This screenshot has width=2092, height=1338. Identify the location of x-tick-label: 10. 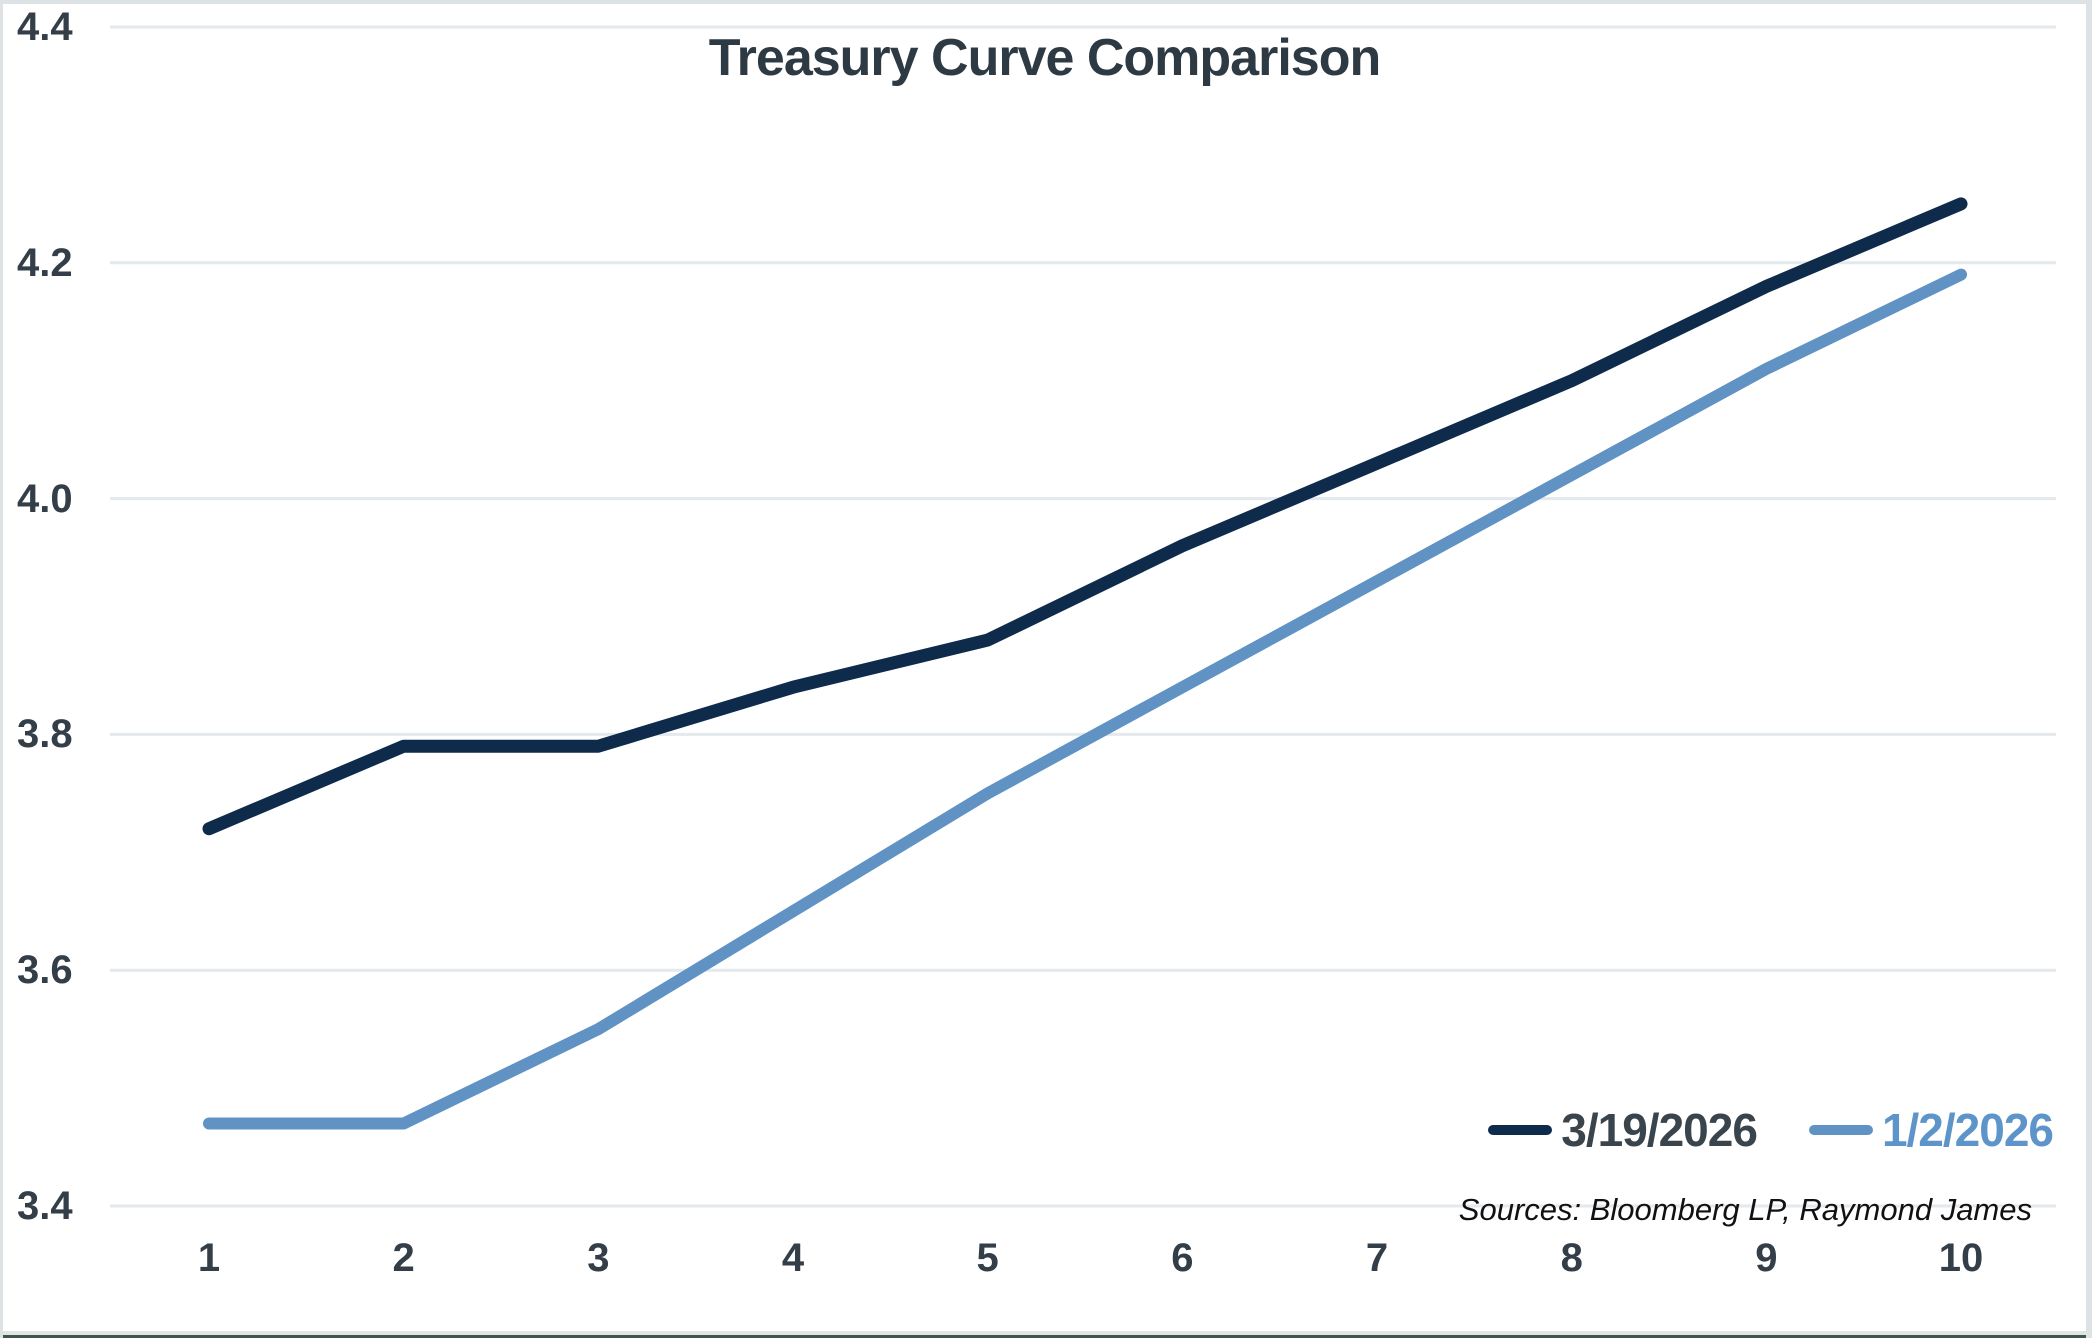
(1961, 1258).